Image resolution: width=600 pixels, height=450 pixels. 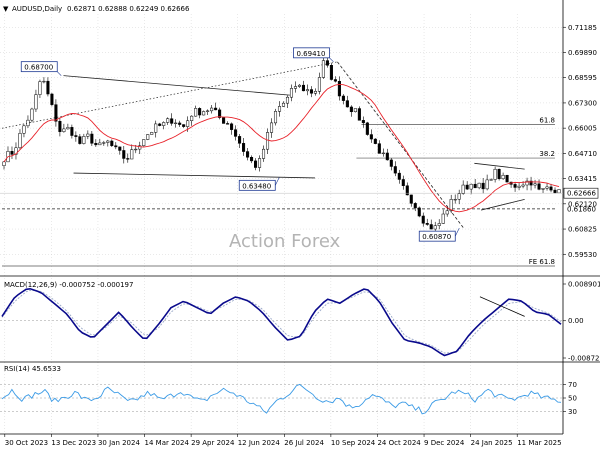 I want to click on x-tick-label: 24 Oct 2024, so click(x=399, y=443).